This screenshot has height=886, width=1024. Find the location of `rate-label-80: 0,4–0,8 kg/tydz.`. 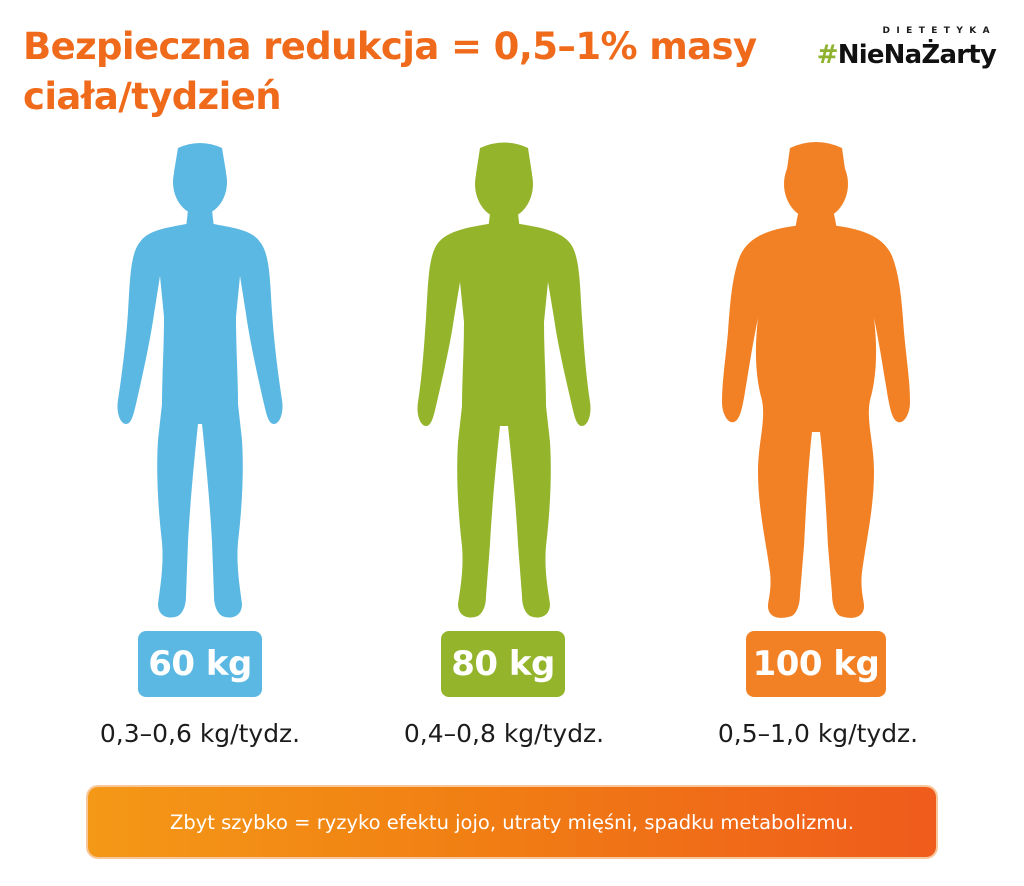

rate-label-80: 0,4–0,8 kg/tydz. is located at coordinates (504, 733).